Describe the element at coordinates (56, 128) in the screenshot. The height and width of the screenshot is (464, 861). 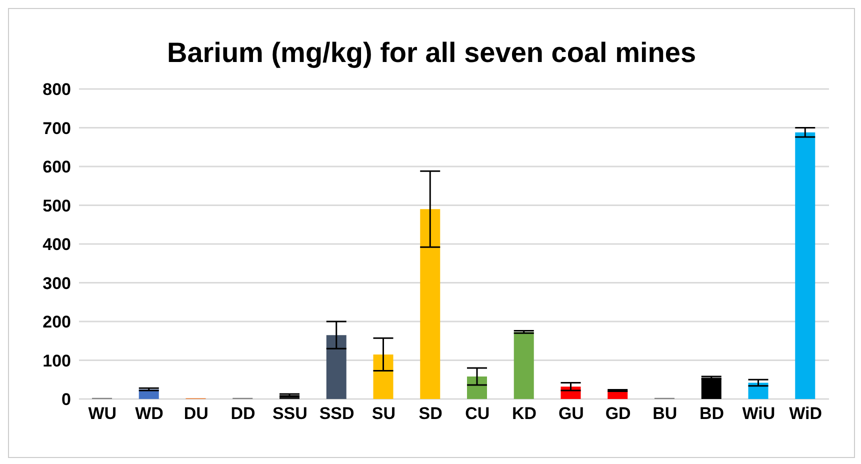
I see `y-tick-label: 700` at that location.